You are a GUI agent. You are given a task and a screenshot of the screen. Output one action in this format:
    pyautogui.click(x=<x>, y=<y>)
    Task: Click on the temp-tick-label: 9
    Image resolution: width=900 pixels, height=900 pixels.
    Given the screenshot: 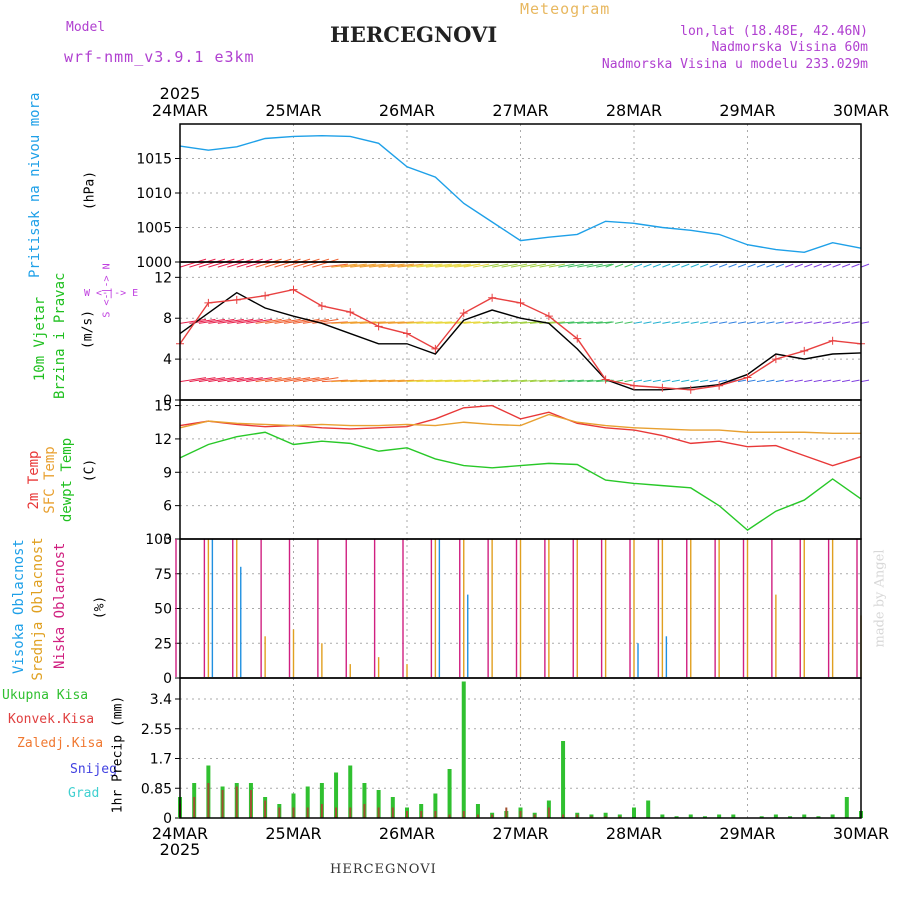 What is the action you would take?
    pyautogui.click(x=167, y=473)
    